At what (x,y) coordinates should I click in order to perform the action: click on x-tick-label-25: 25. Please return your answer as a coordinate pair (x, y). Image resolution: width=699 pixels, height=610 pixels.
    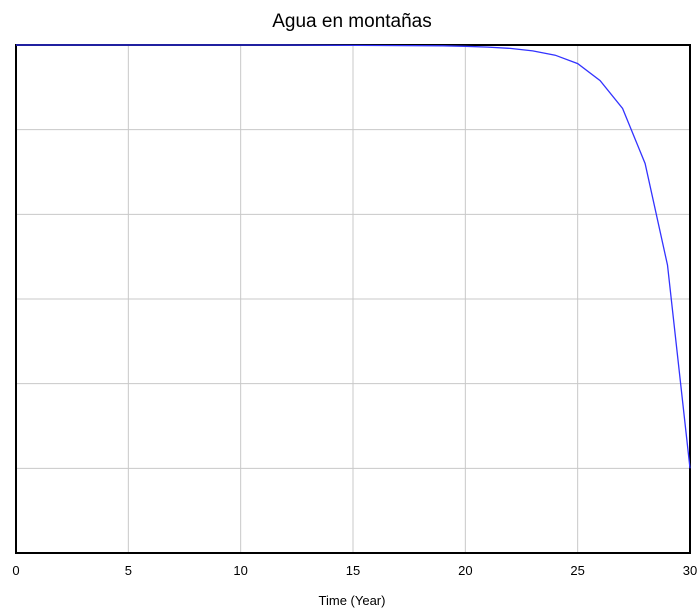
    Looking at the image, I should click on (577, 570).